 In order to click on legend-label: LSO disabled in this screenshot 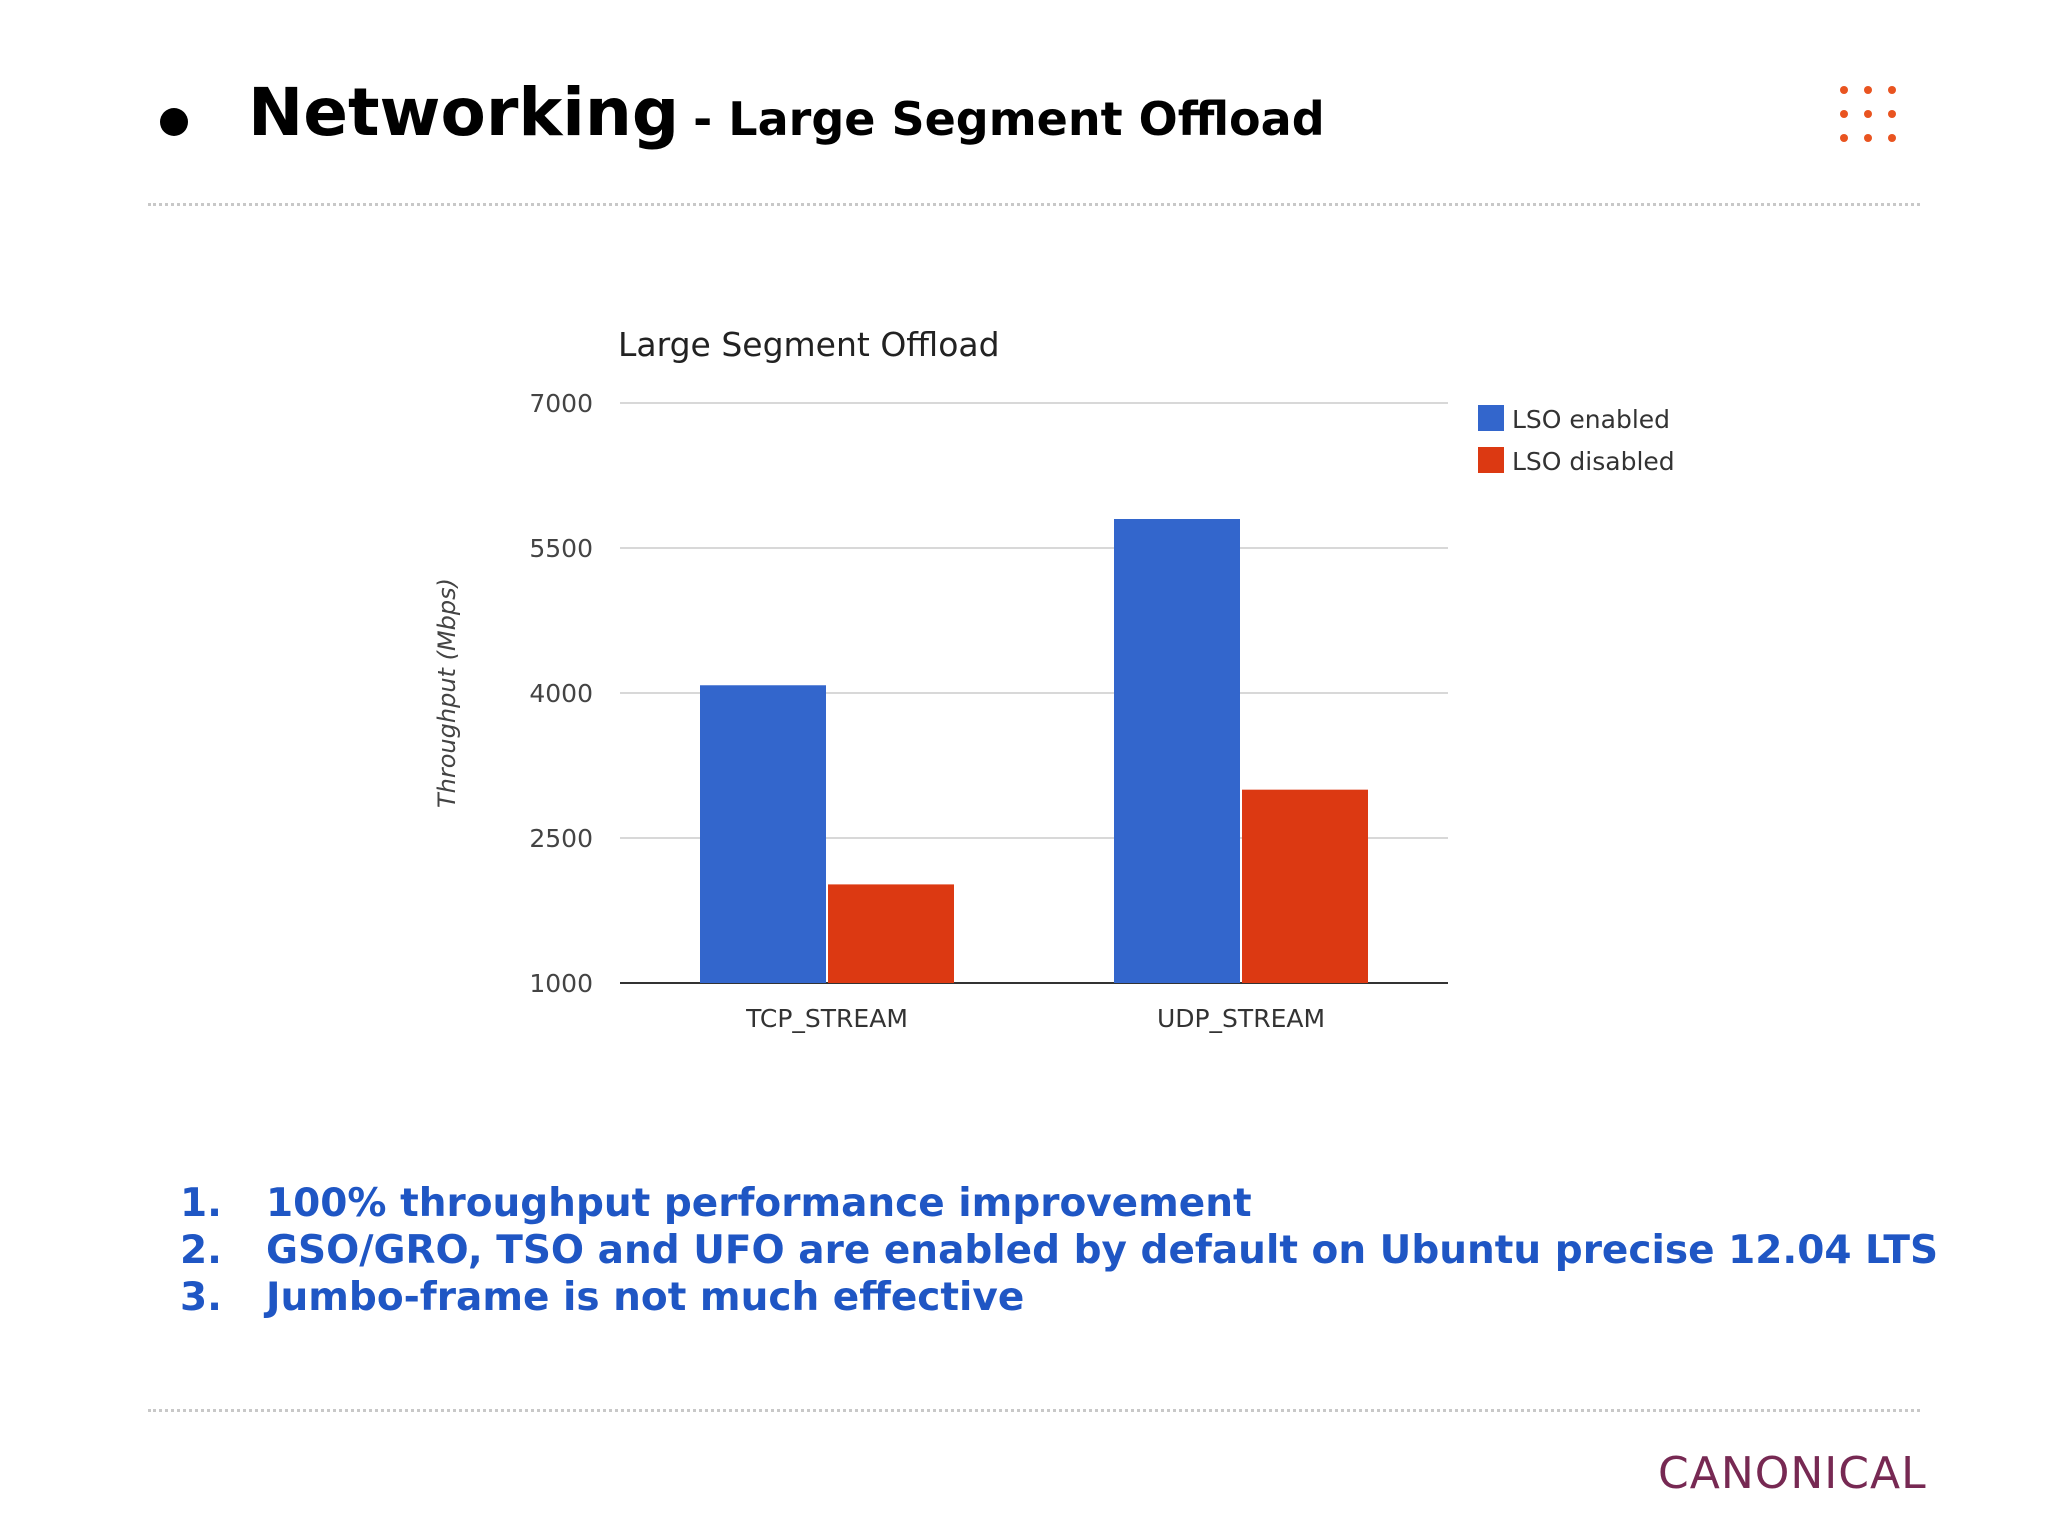, I will do `click(1593, 461)`.